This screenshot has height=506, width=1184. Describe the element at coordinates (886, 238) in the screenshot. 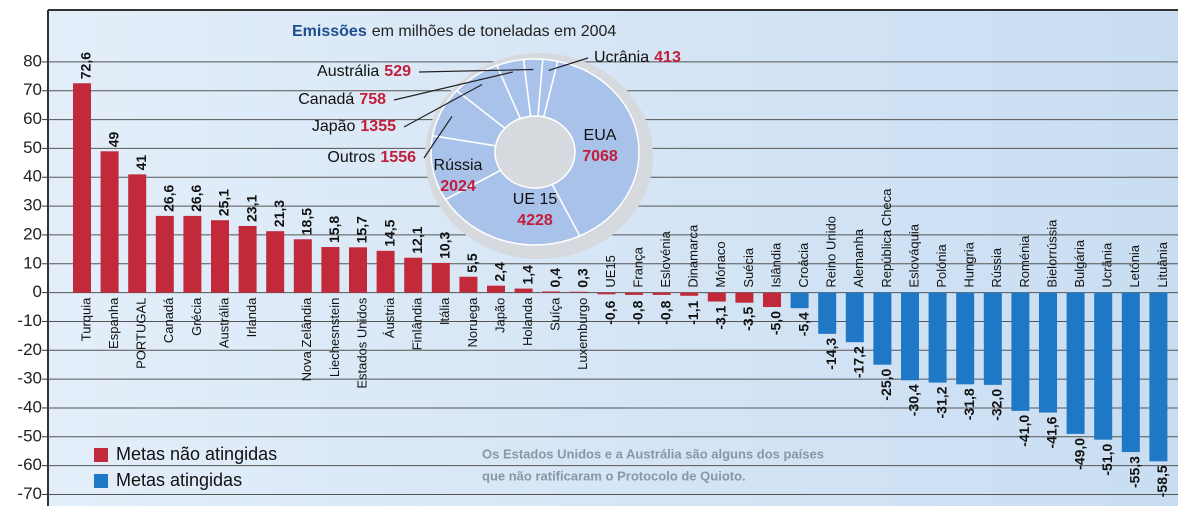

I see `x-tick-label: República Checa` at that location.